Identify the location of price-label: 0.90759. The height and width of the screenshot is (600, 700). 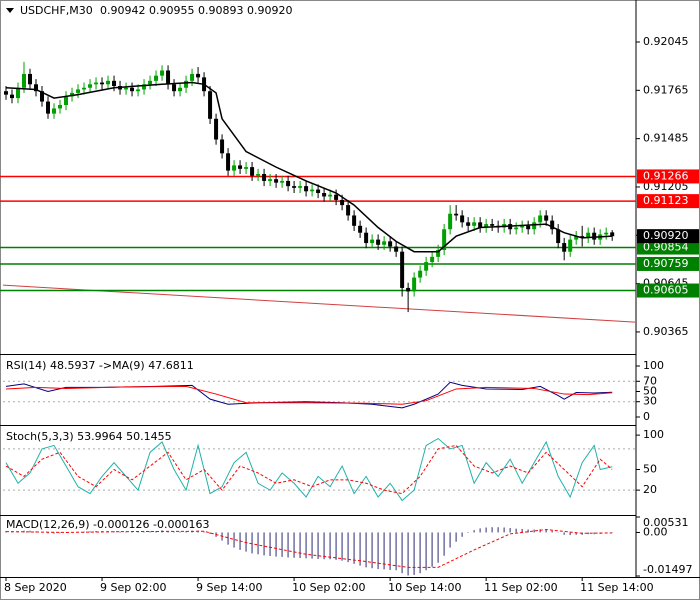
(666, 263).